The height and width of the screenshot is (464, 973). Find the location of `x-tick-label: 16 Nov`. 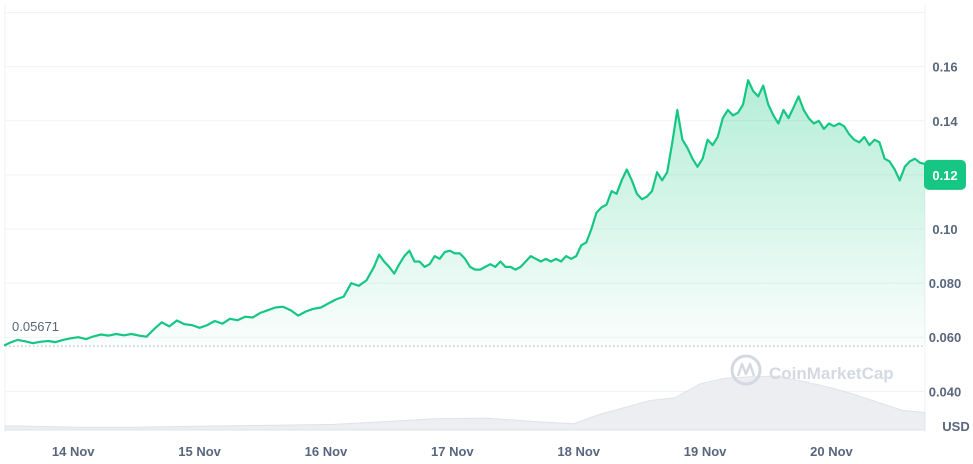

x-tick-label: 16 Nov is located at coordinates (326, 451).